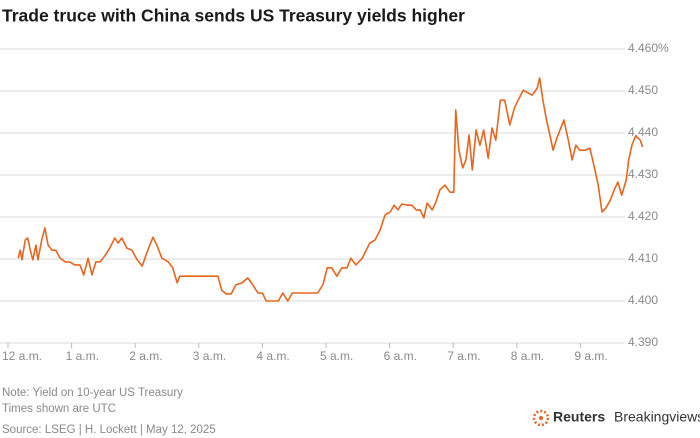 The width and height of the screenshot is (700, 438). I want to click on logo-text: Breakingviews, so click(657, 417).